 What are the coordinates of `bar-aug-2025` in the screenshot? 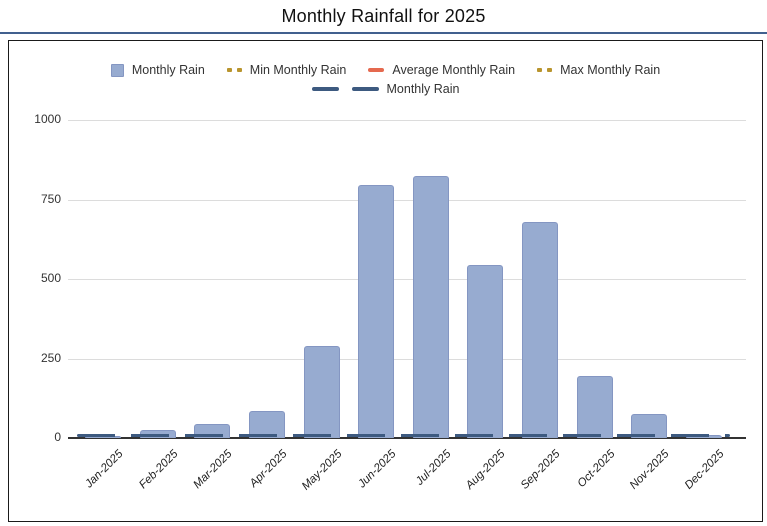 It's located at (485, 351).